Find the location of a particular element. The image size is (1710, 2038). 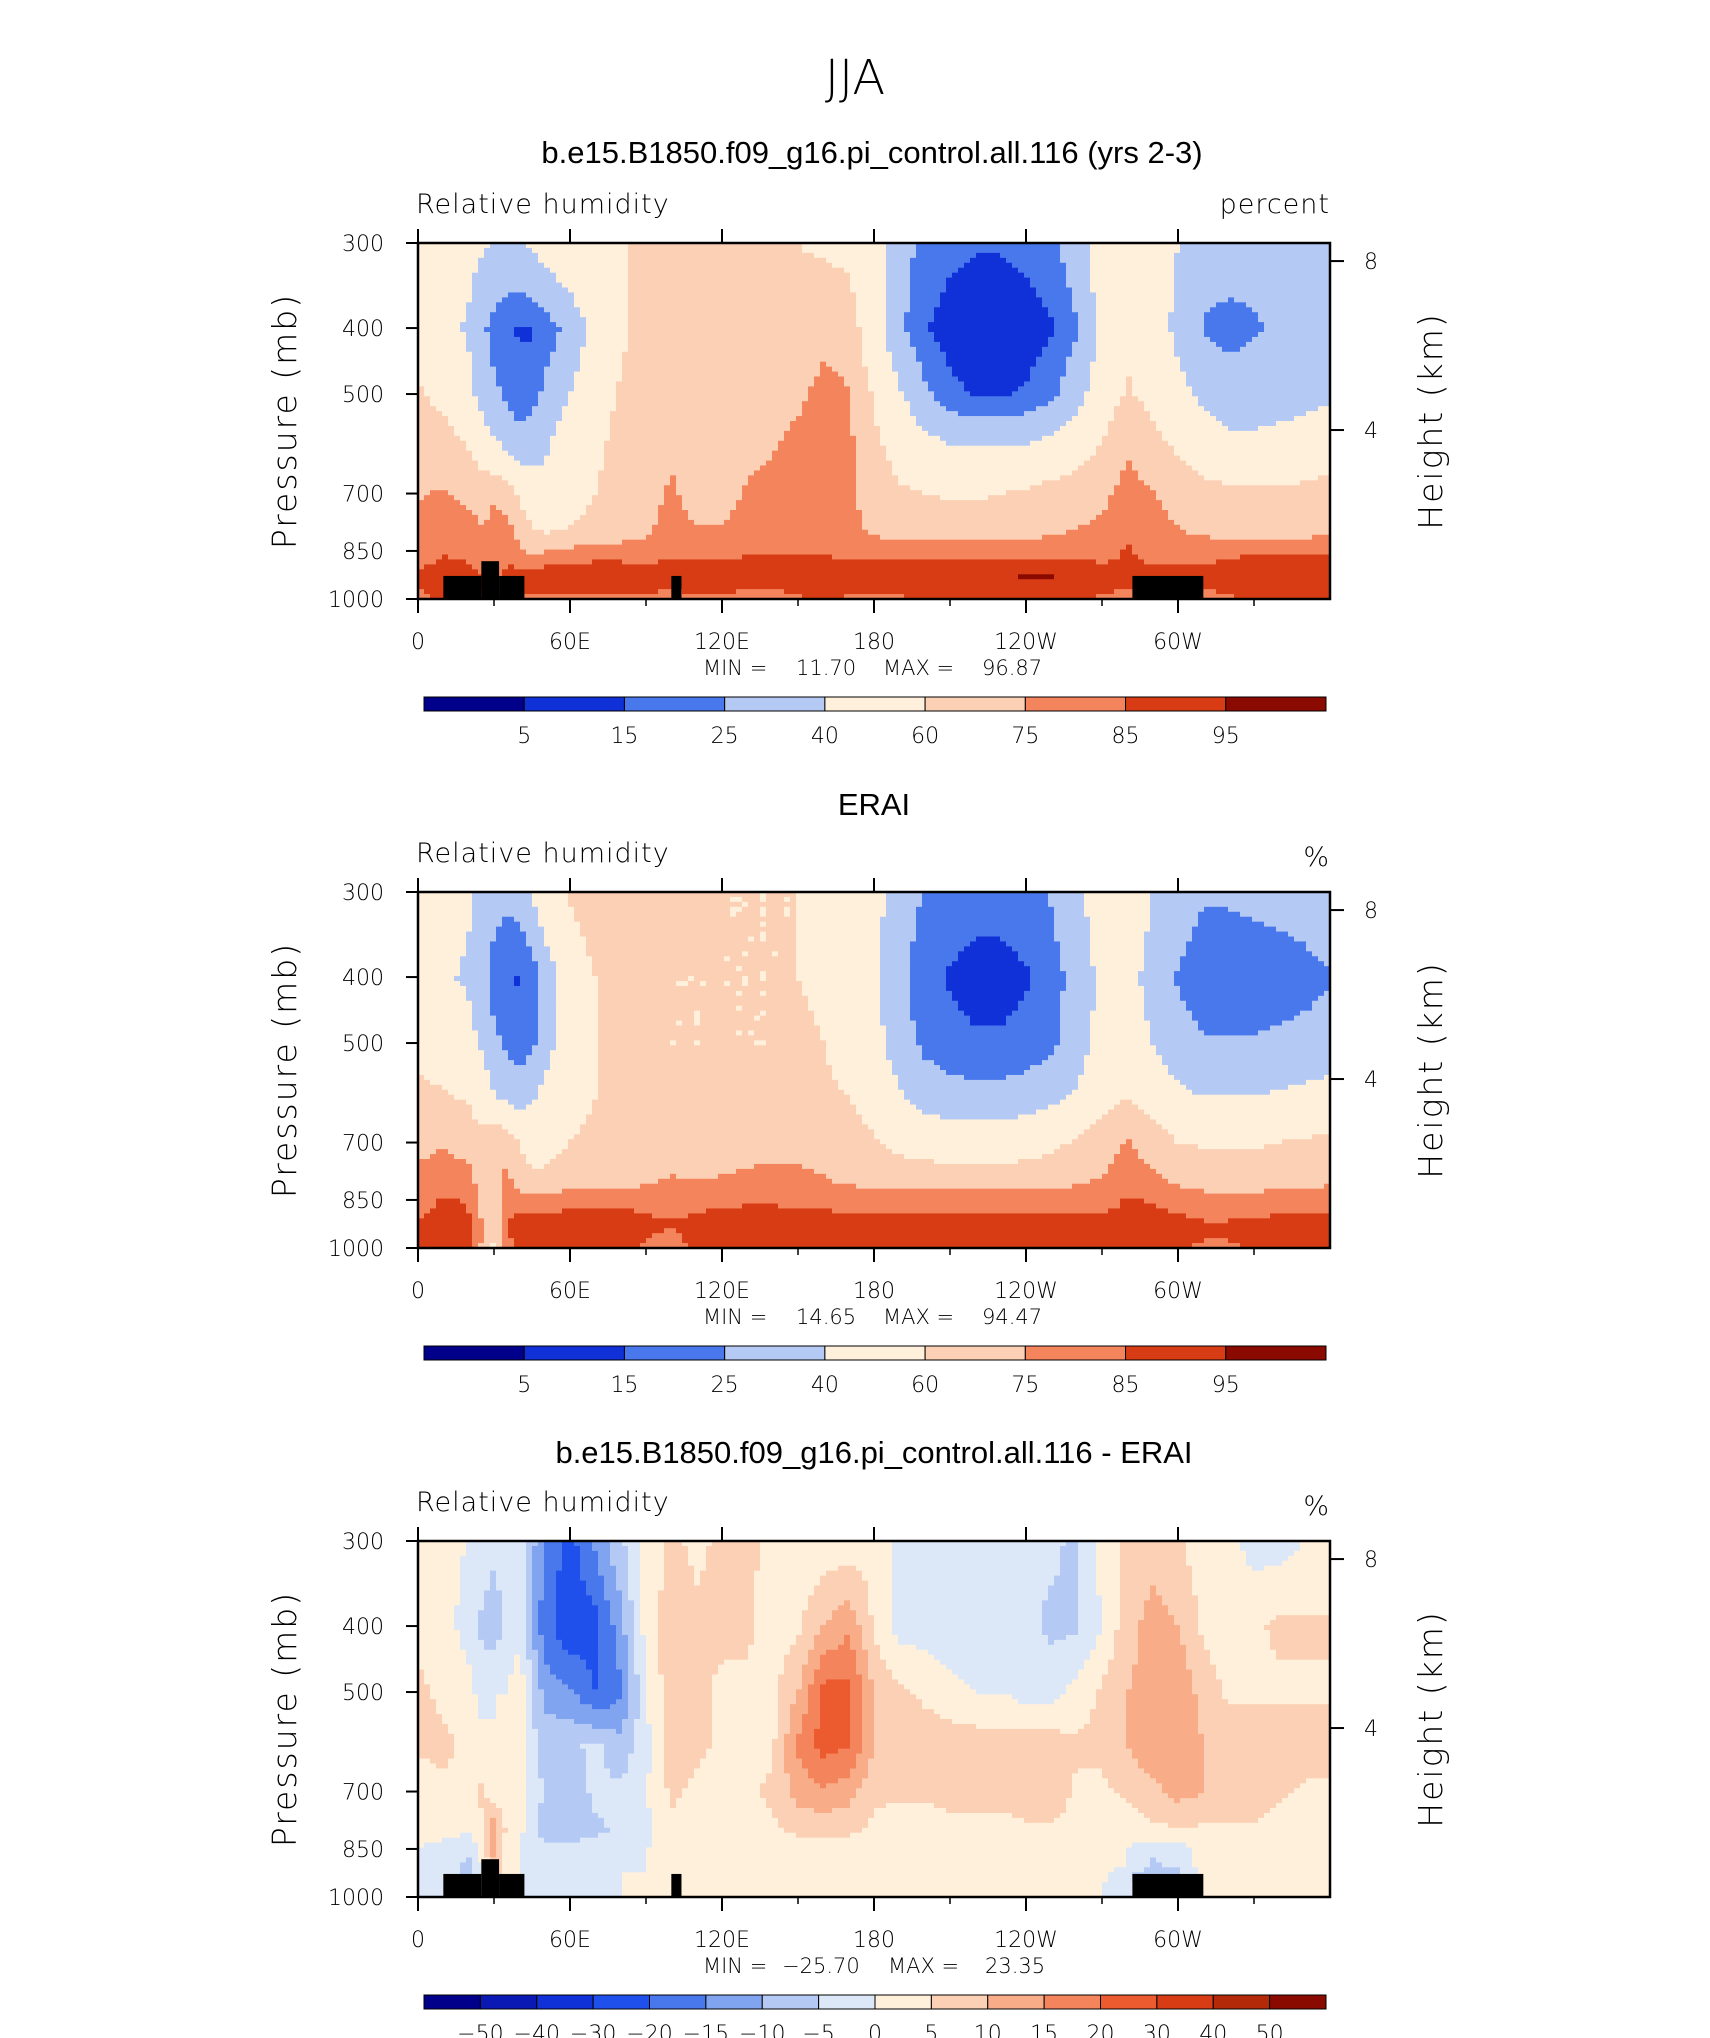

colorbar-label: 95 is located at coordinates (1226, 1385).